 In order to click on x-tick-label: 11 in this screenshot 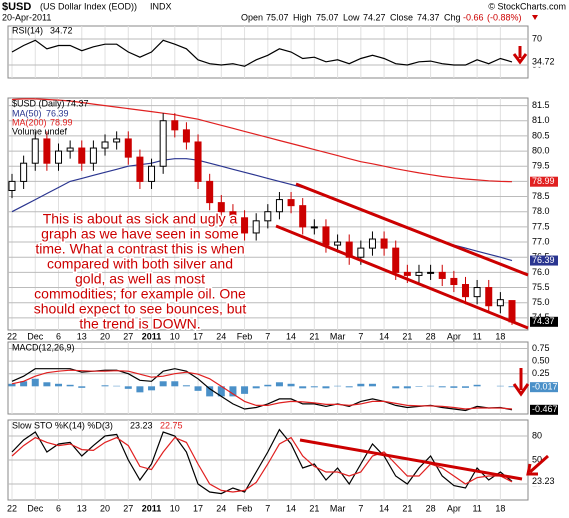, I will do `click(476, 508)`.